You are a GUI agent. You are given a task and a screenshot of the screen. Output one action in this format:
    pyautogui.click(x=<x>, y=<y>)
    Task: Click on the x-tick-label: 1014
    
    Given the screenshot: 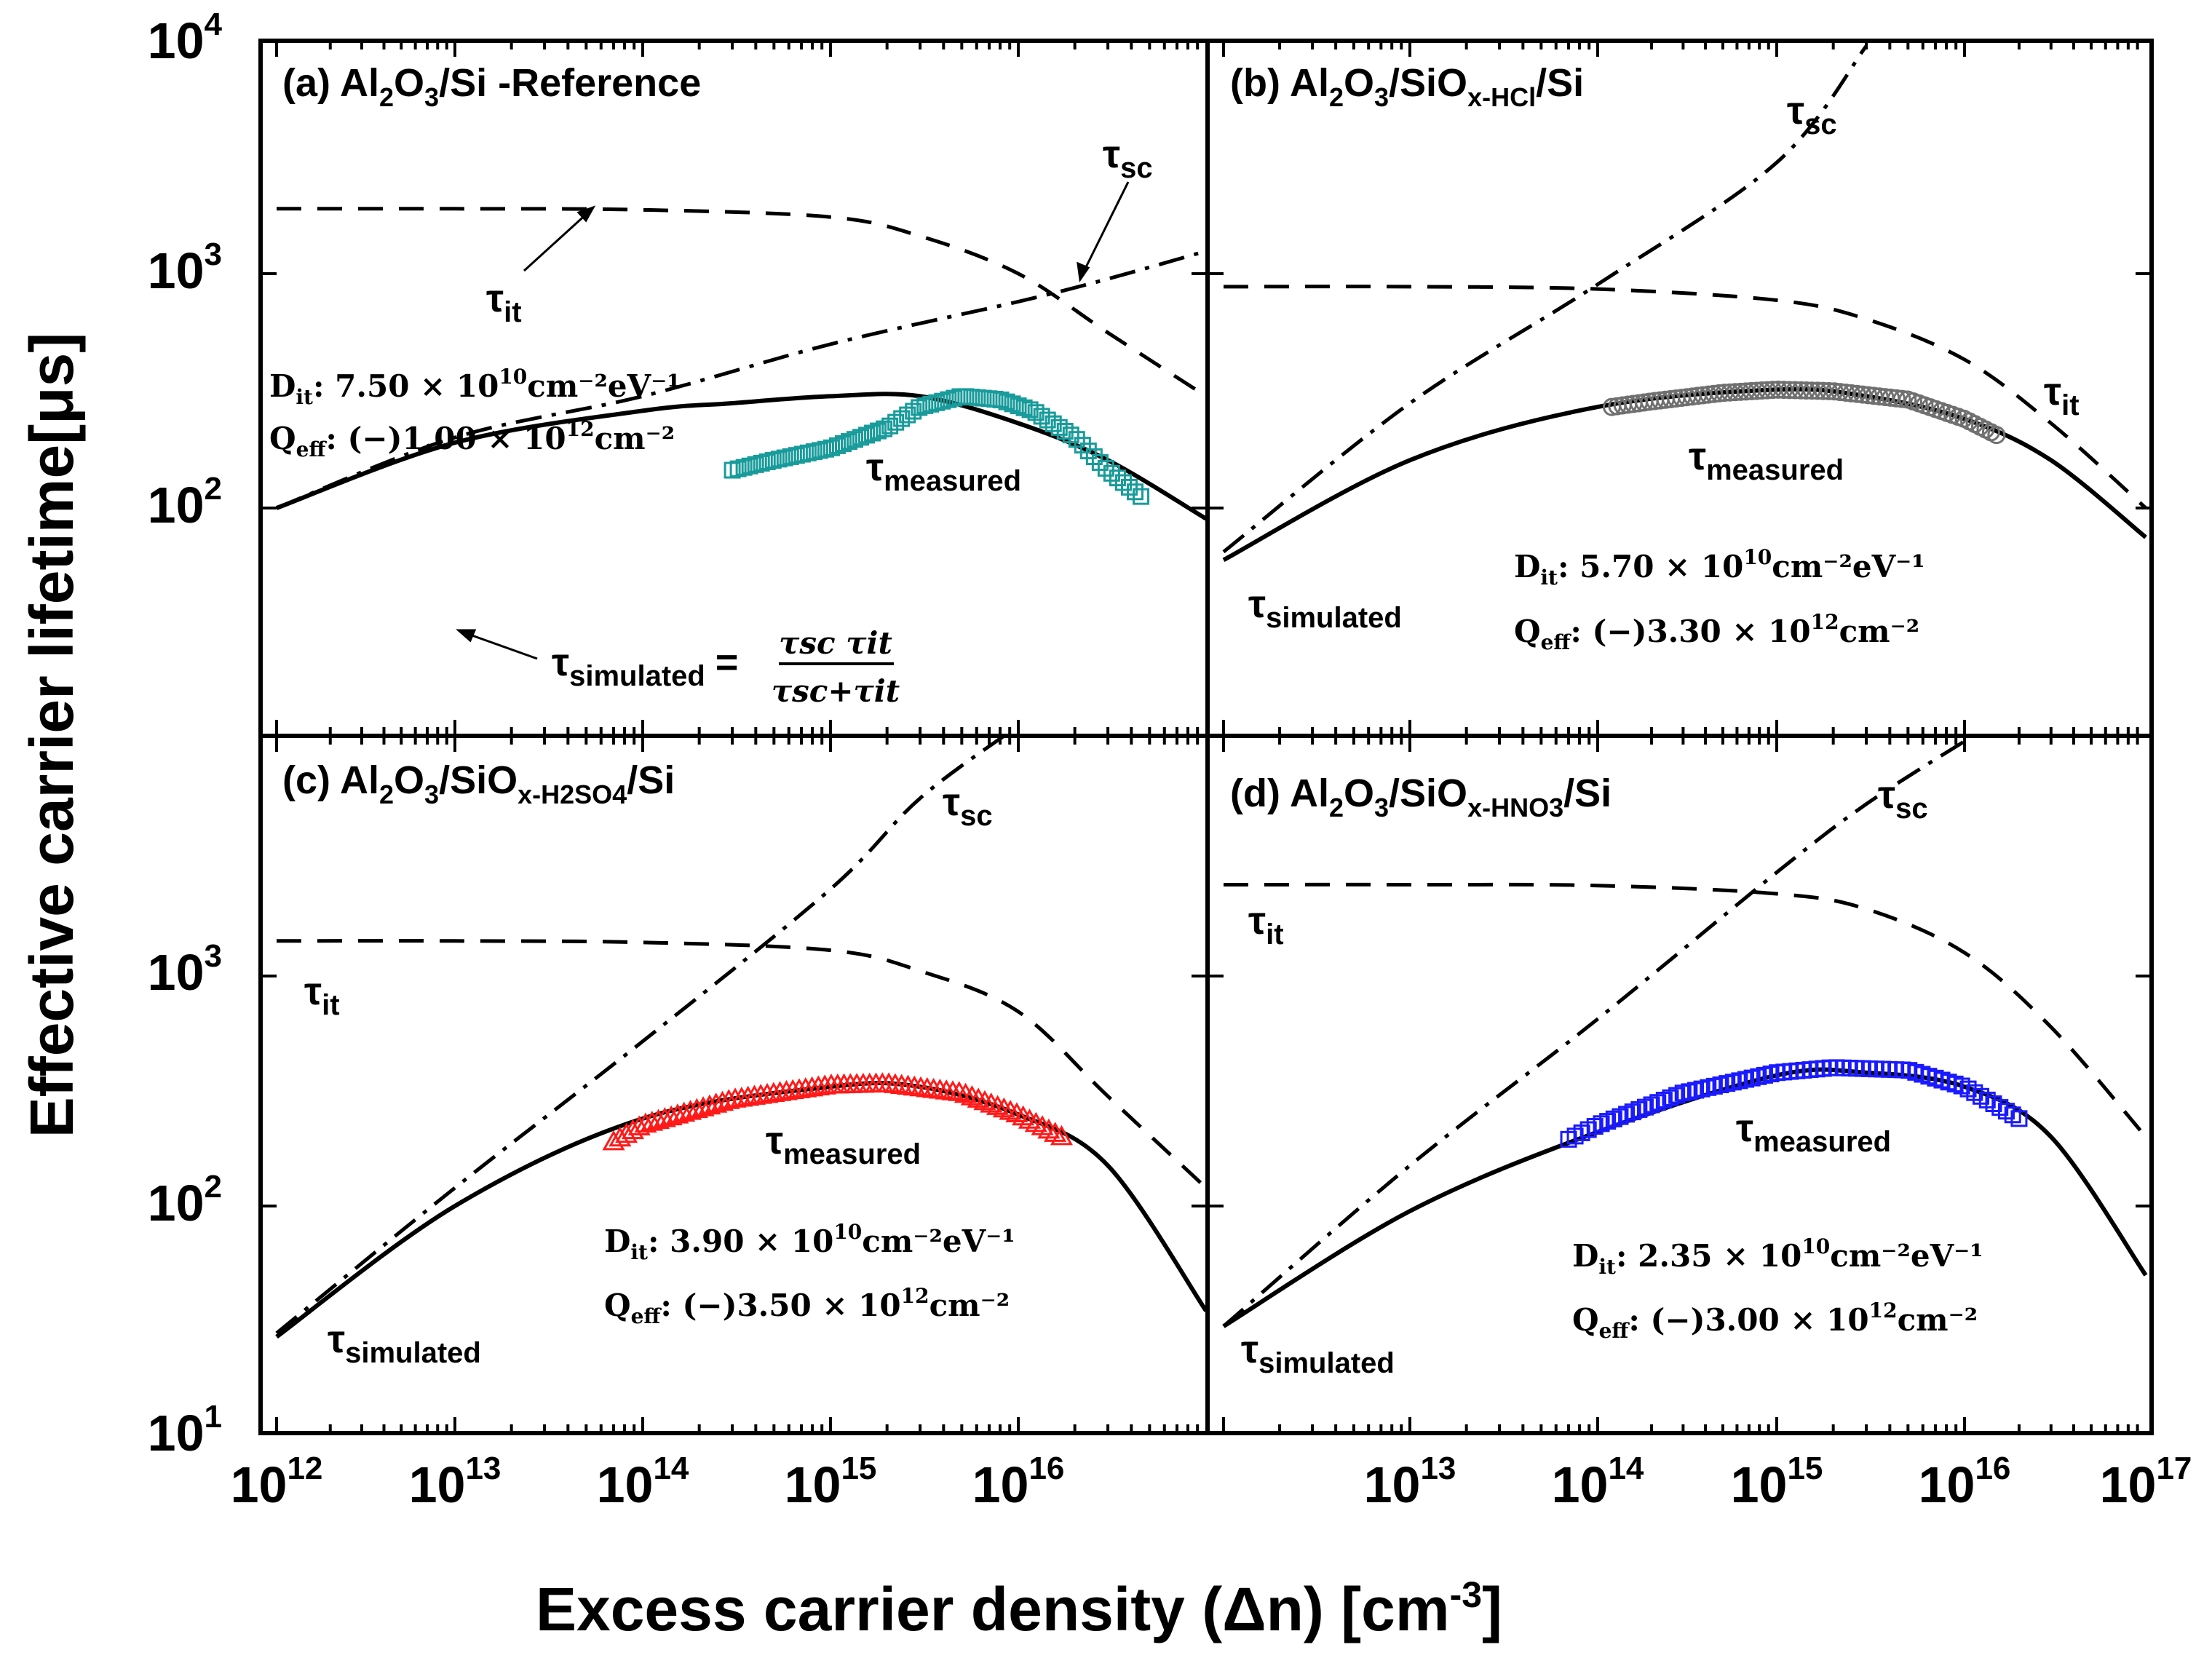 What is the action you would take?
    pyautogui.click(x=643, y=1482)
    